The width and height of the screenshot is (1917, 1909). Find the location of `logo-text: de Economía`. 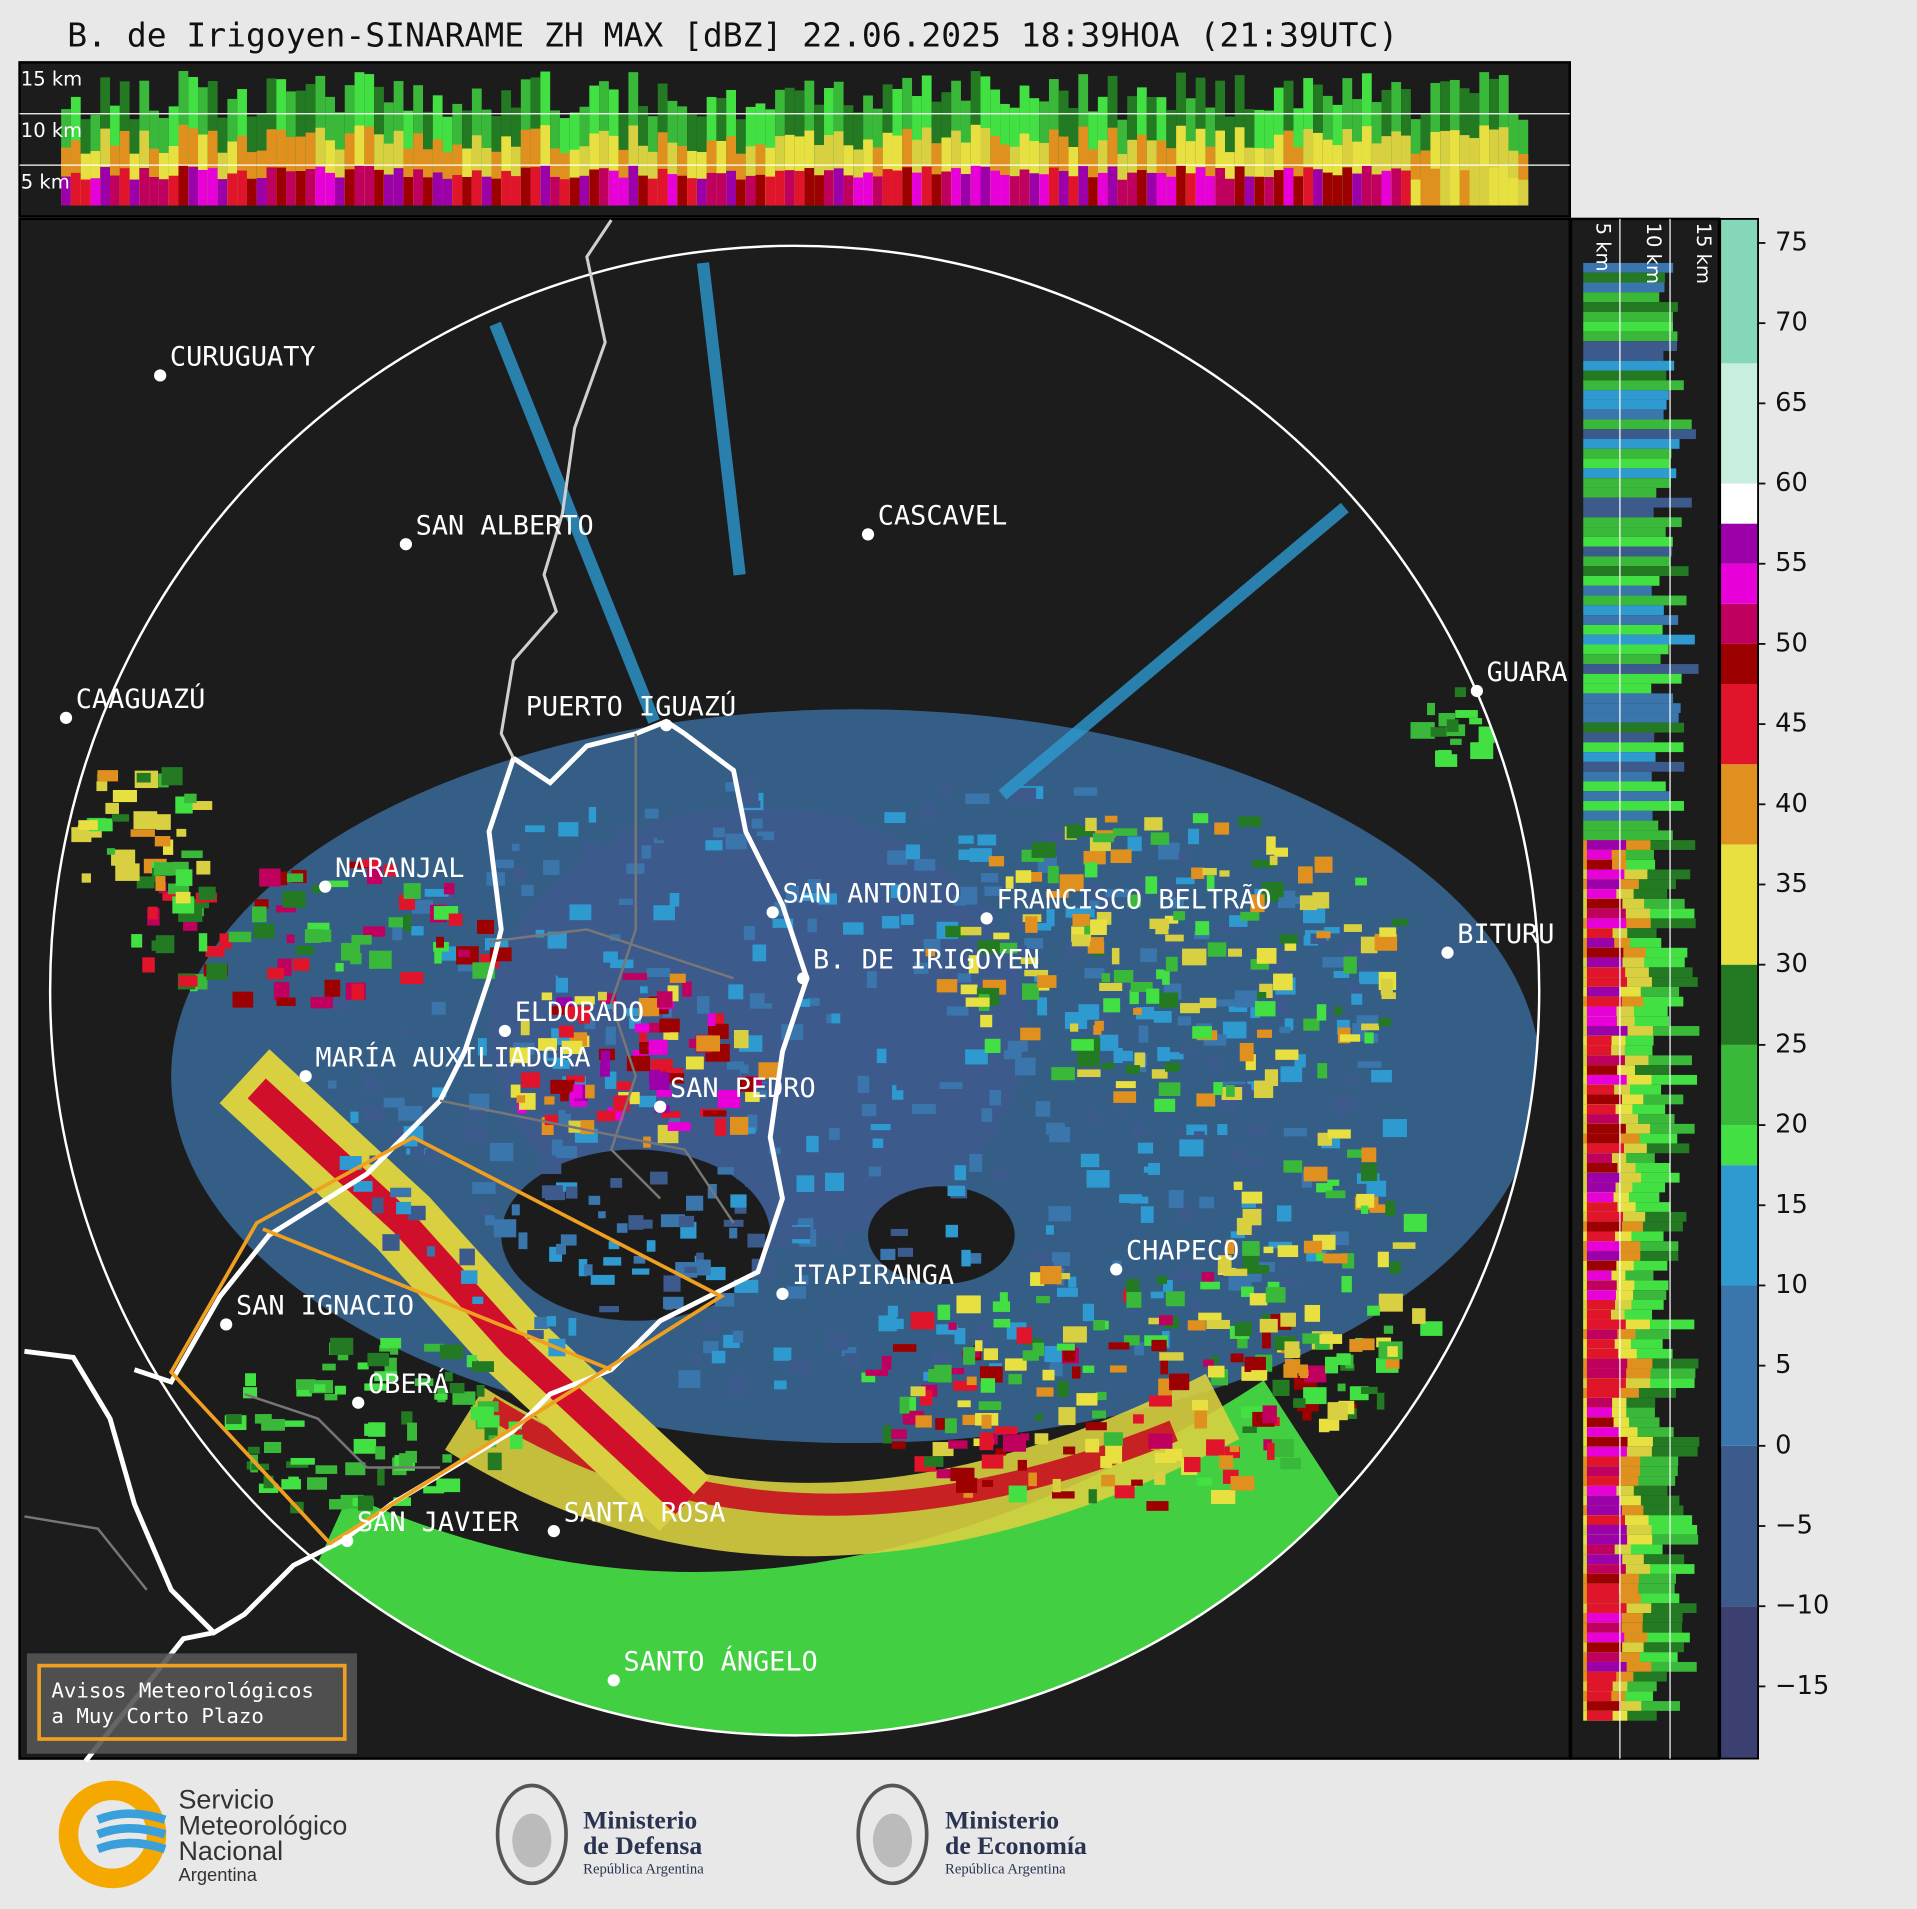

logo-text: de Economía is located at coordinates (1016, 1845).